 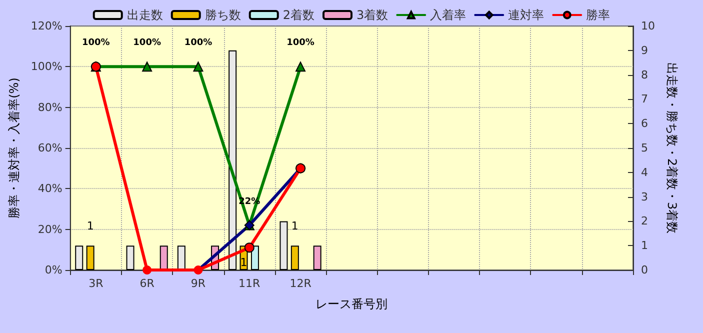 What do you see at coordinates (644, 50) in the screenshot?
I see `y2-tick-label: 9` at bounding box center [644, 50].